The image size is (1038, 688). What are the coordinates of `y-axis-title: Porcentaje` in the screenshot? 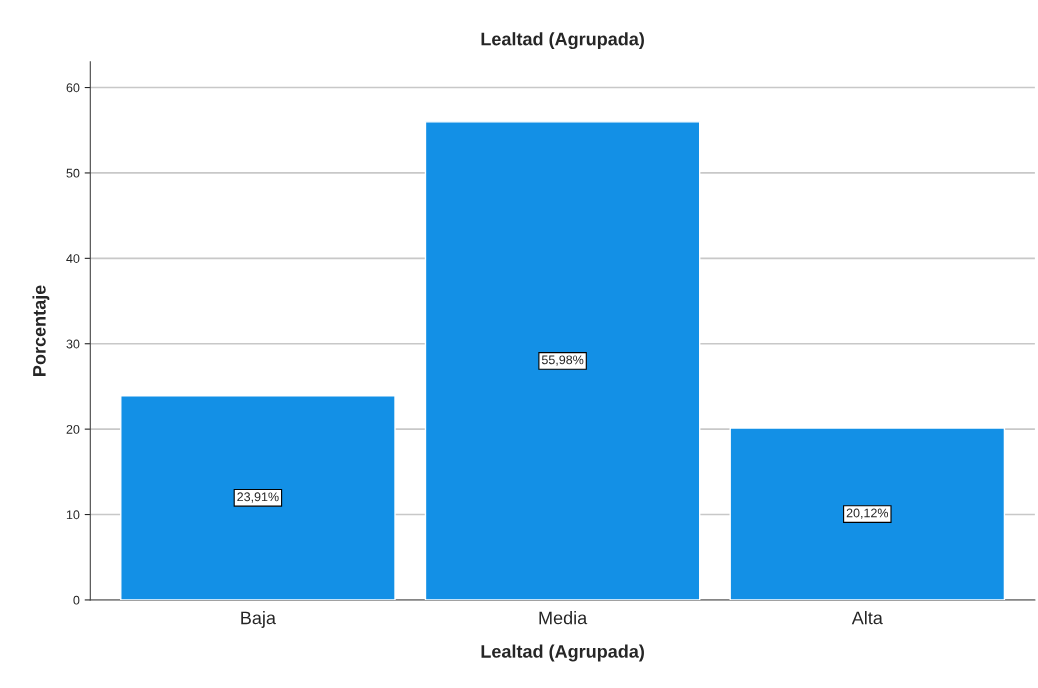 It's located at (41, 330).